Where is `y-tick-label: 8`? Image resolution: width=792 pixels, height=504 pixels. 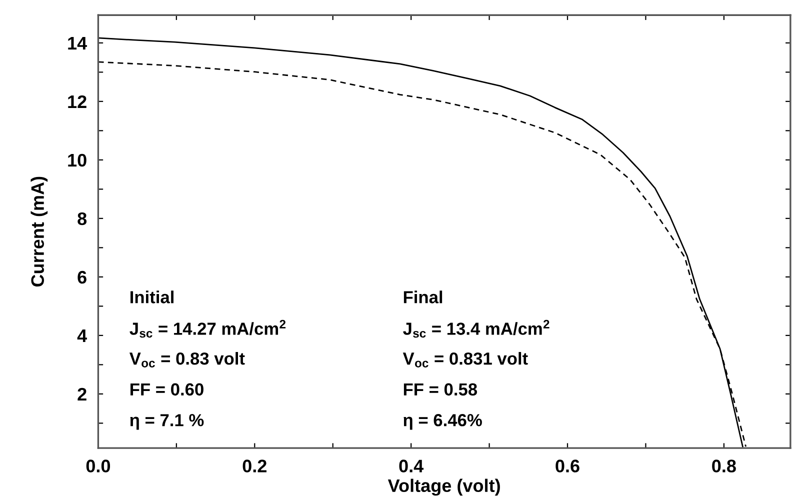
y-tick-label: 8 is located at coordinates (82, 219).